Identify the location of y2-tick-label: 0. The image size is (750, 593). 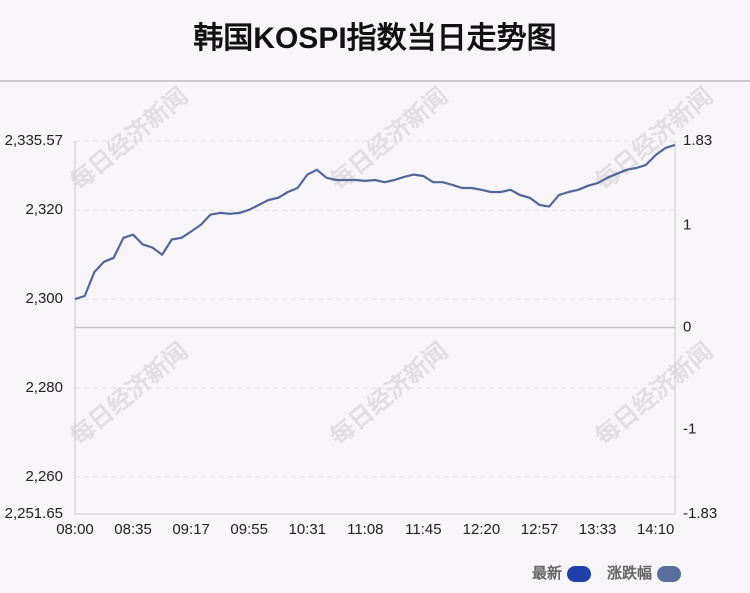
(687, 326).